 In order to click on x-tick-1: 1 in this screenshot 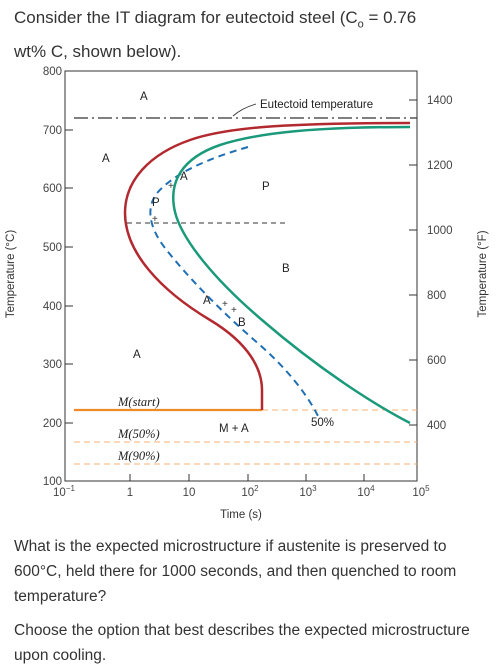, I will do `click(130, 493)`.